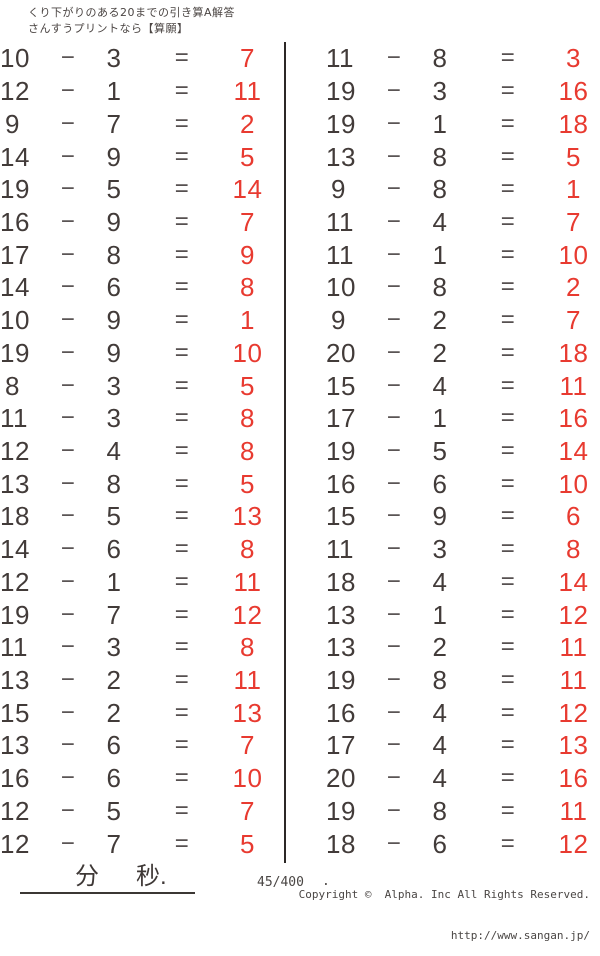 The height and width of the screenshot is (956, 600). I want to click on problem-row: 9 − 7 = 2, so click(142, 123).